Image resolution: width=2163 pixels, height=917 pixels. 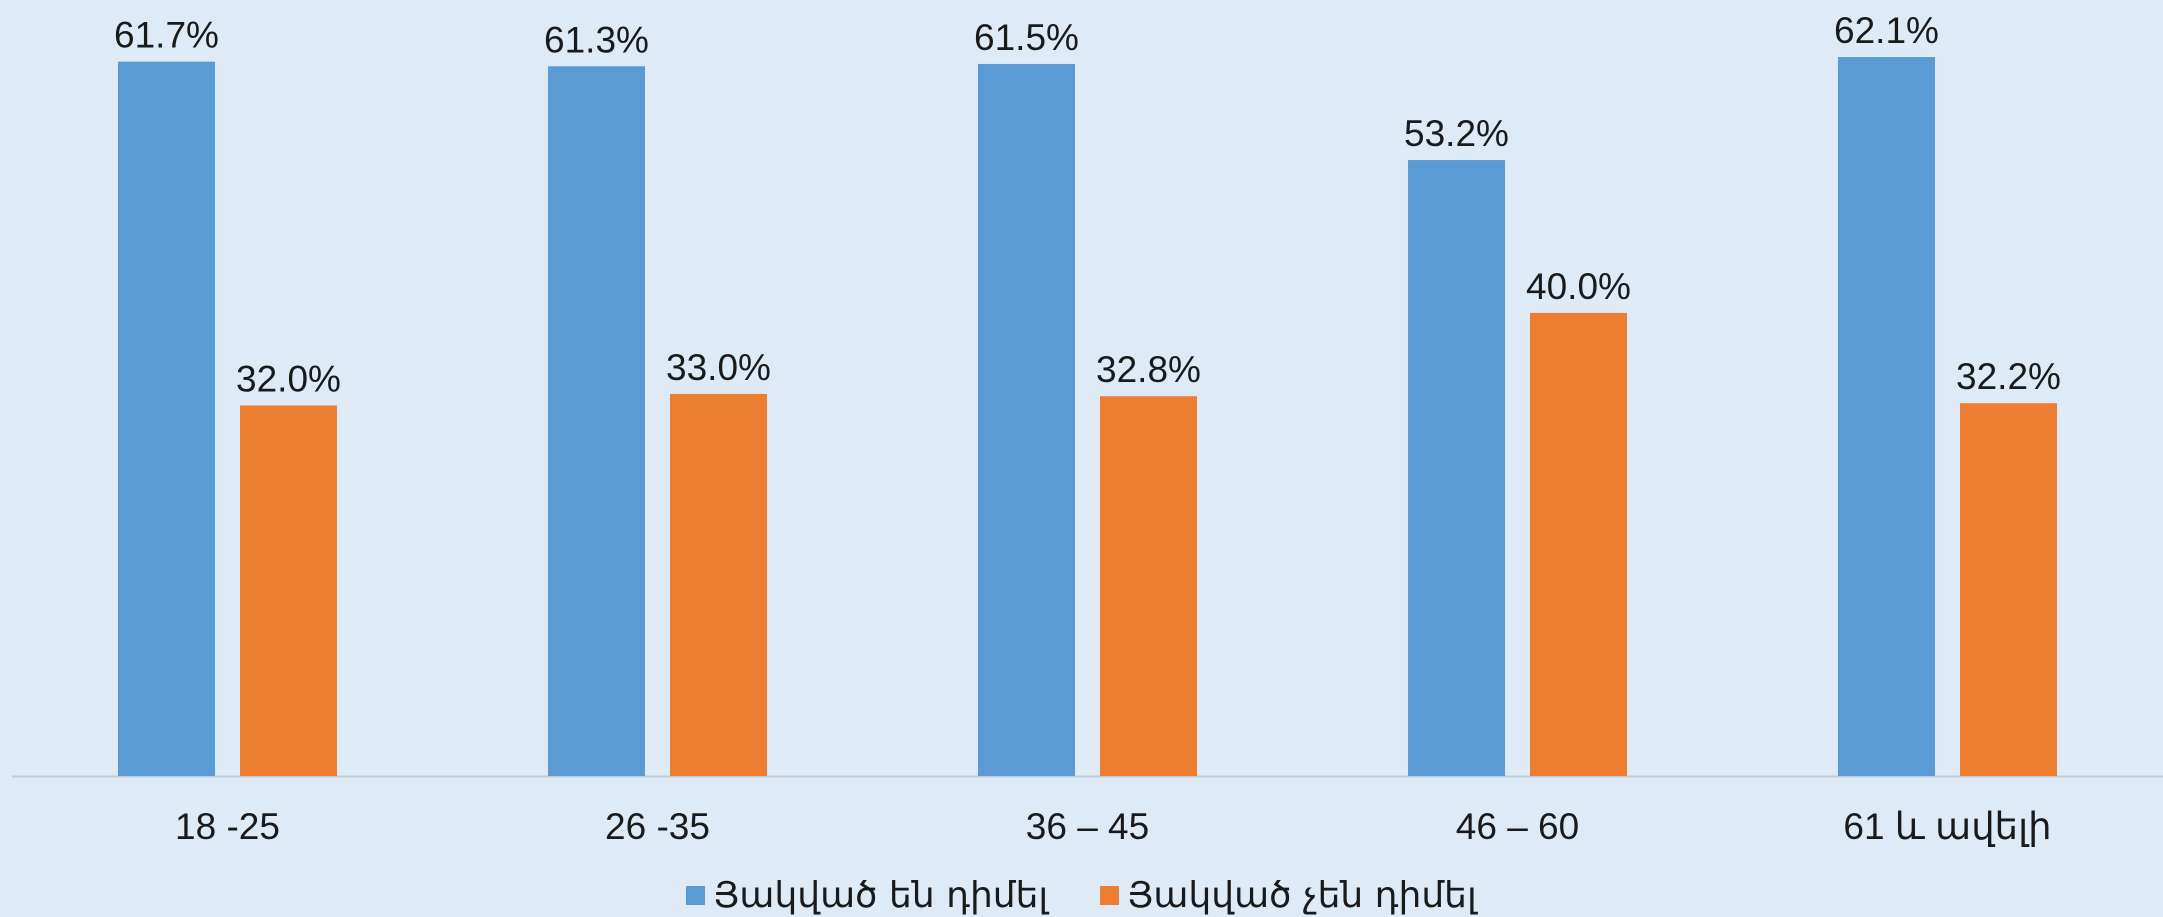 What do you see at coordinates (718, 367) in the screenshot?
I see `value-label-series2-2: 33.0%` at bounding box center [718, 367].